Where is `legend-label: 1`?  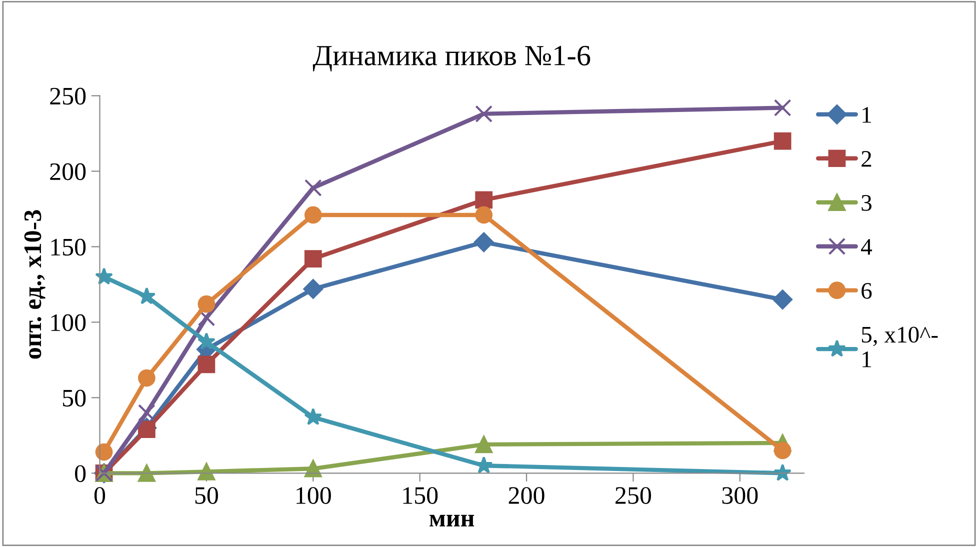
legend-label: 1 is located at coordinates (866, 115).